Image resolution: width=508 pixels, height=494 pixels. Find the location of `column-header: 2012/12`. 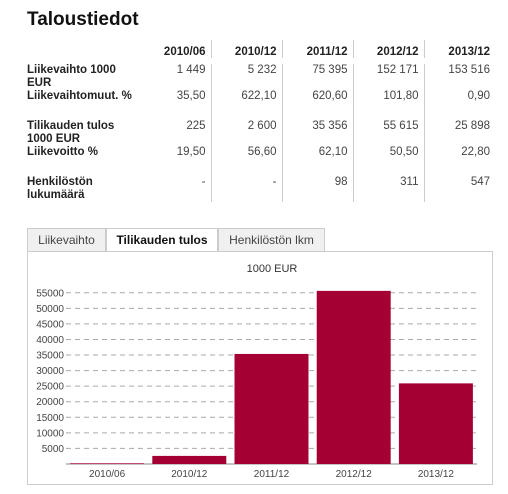

column-header: 2012/12 is located at coordinates (388, 49).